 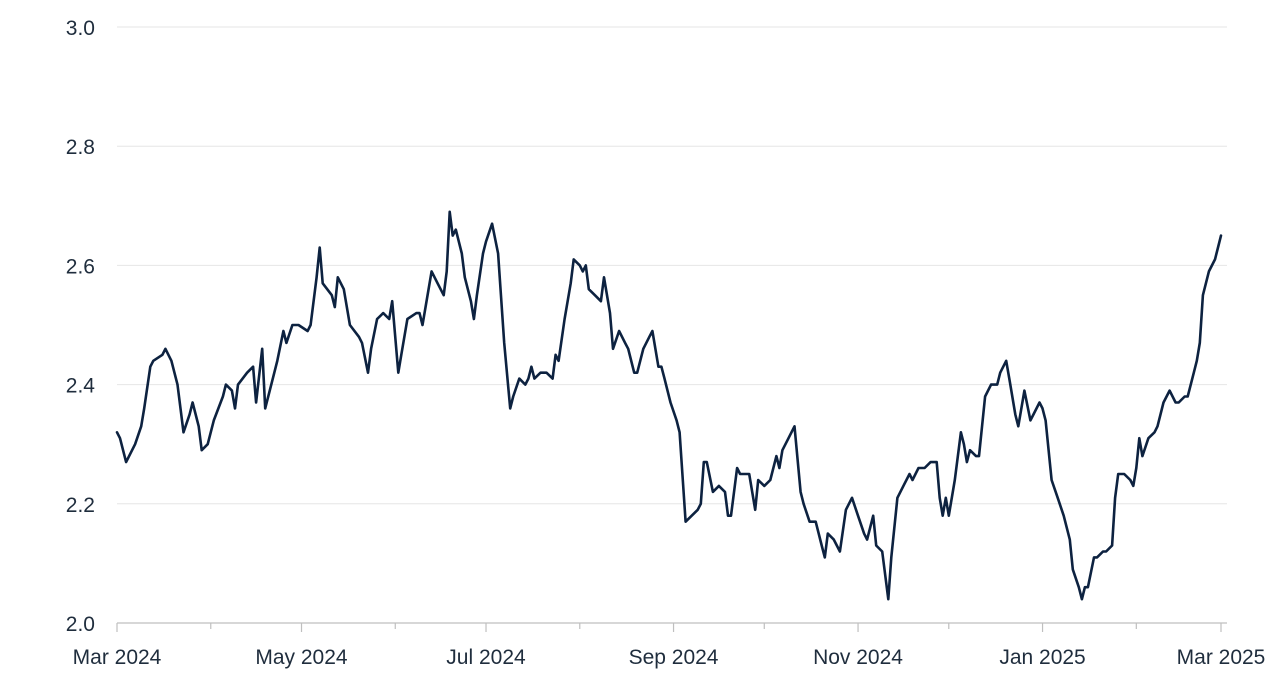 I want to click on y-tick-label-2.2: 2.2, so click(x=80, y=505).